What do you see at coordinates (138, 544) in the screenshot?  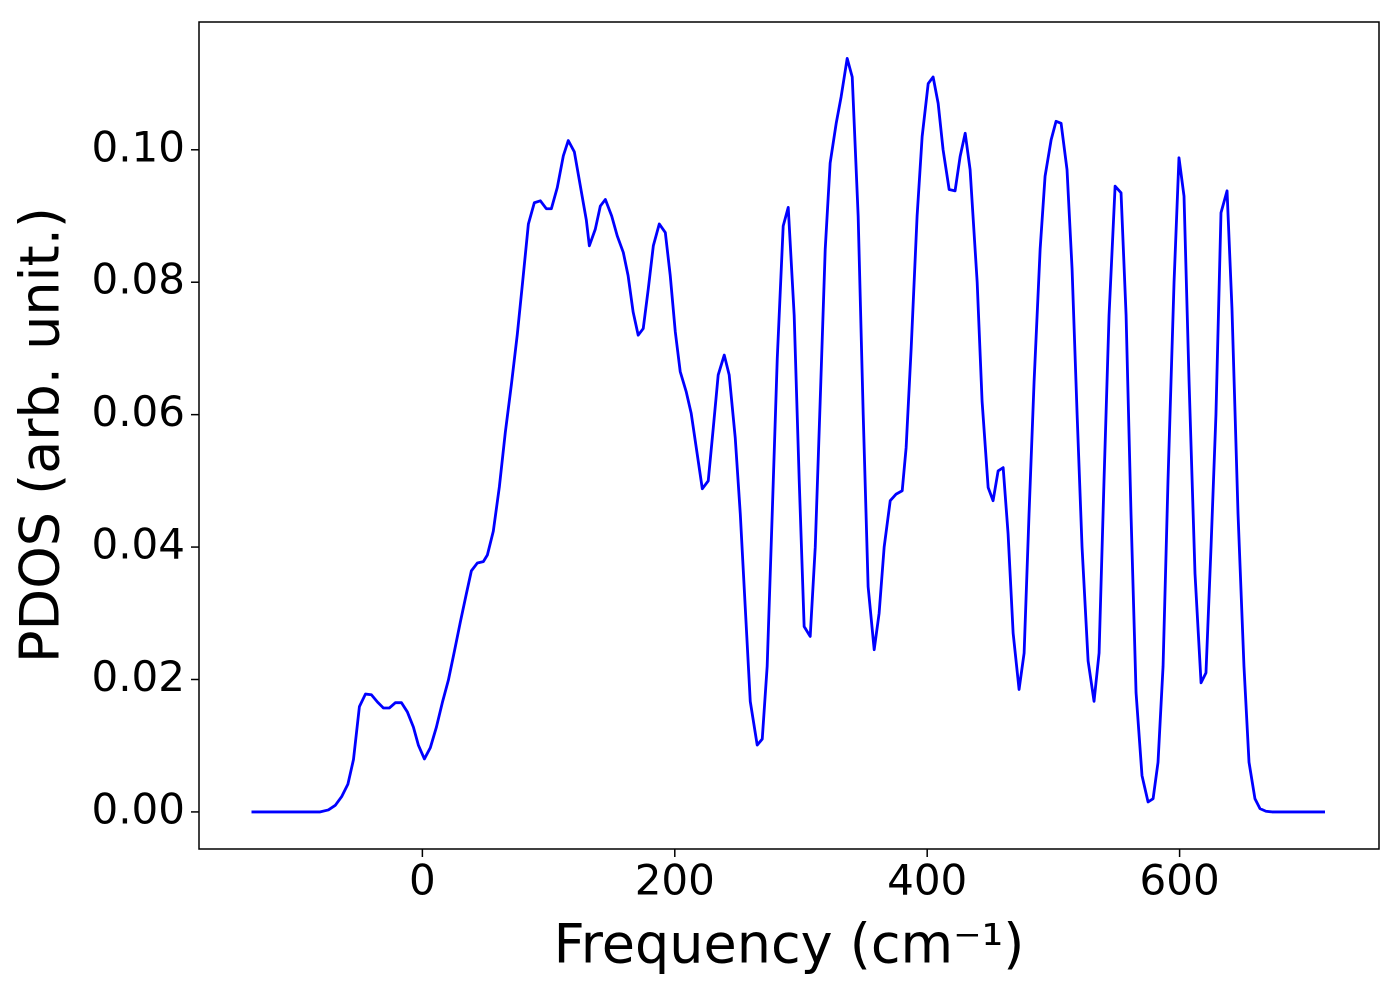 I see `y-tick-label: 0.04` at bounding box center [138, 544].